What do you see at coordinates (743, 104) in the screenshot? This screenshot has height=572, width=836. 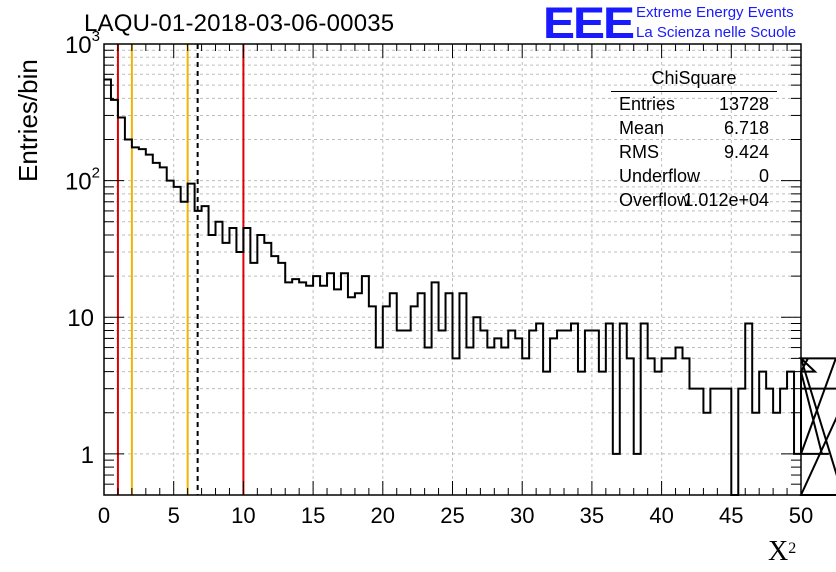 I see `stats-value: 13728` at bounding box center [743, 104].